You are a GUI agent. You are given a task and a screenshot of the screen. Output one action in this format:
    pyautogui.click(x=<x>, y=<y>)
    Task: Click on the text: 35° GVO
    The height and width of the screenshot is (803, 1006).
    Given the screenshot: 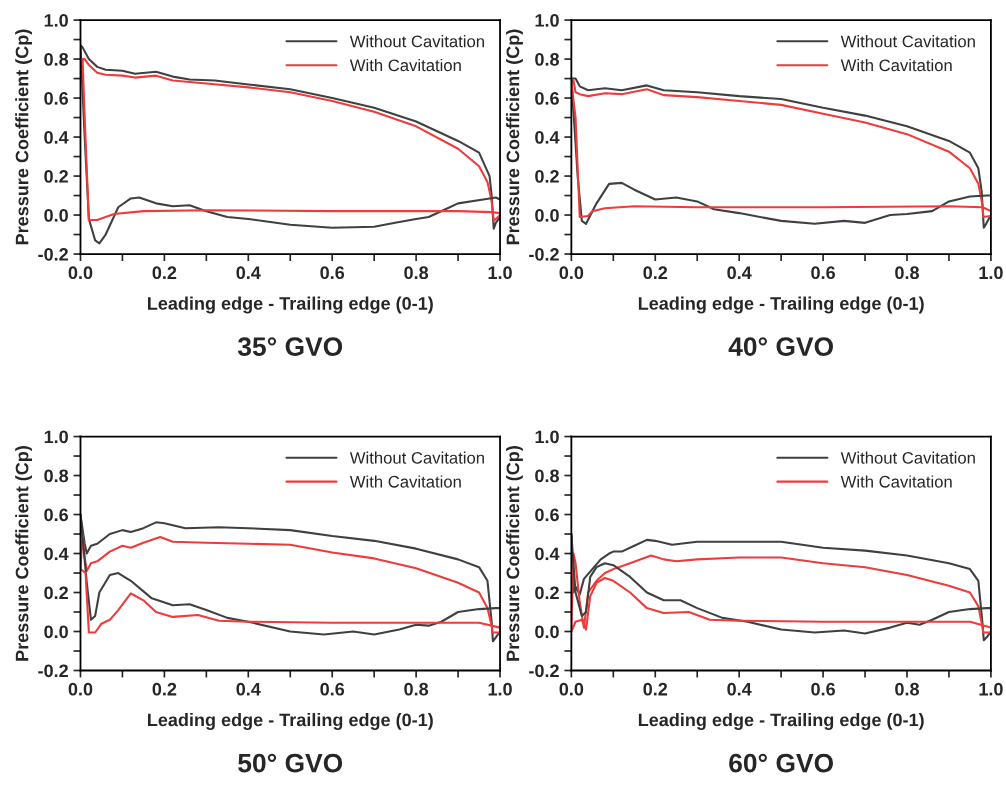 What is the action you would take?
    pyautogui.click(x=290, y=346)
    